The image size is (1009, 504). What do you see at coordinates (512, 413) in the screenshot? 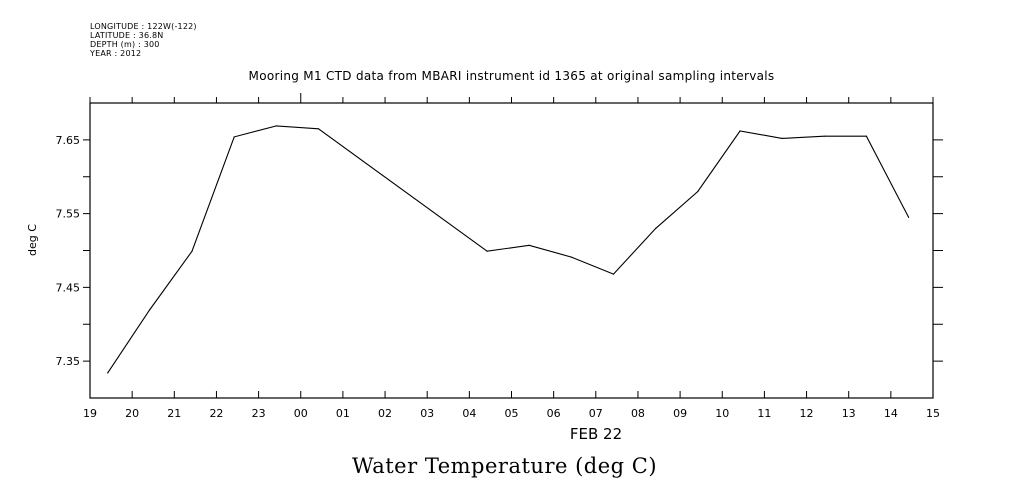
I see `x-tick-label: 05` at bounding box center [512, 413].